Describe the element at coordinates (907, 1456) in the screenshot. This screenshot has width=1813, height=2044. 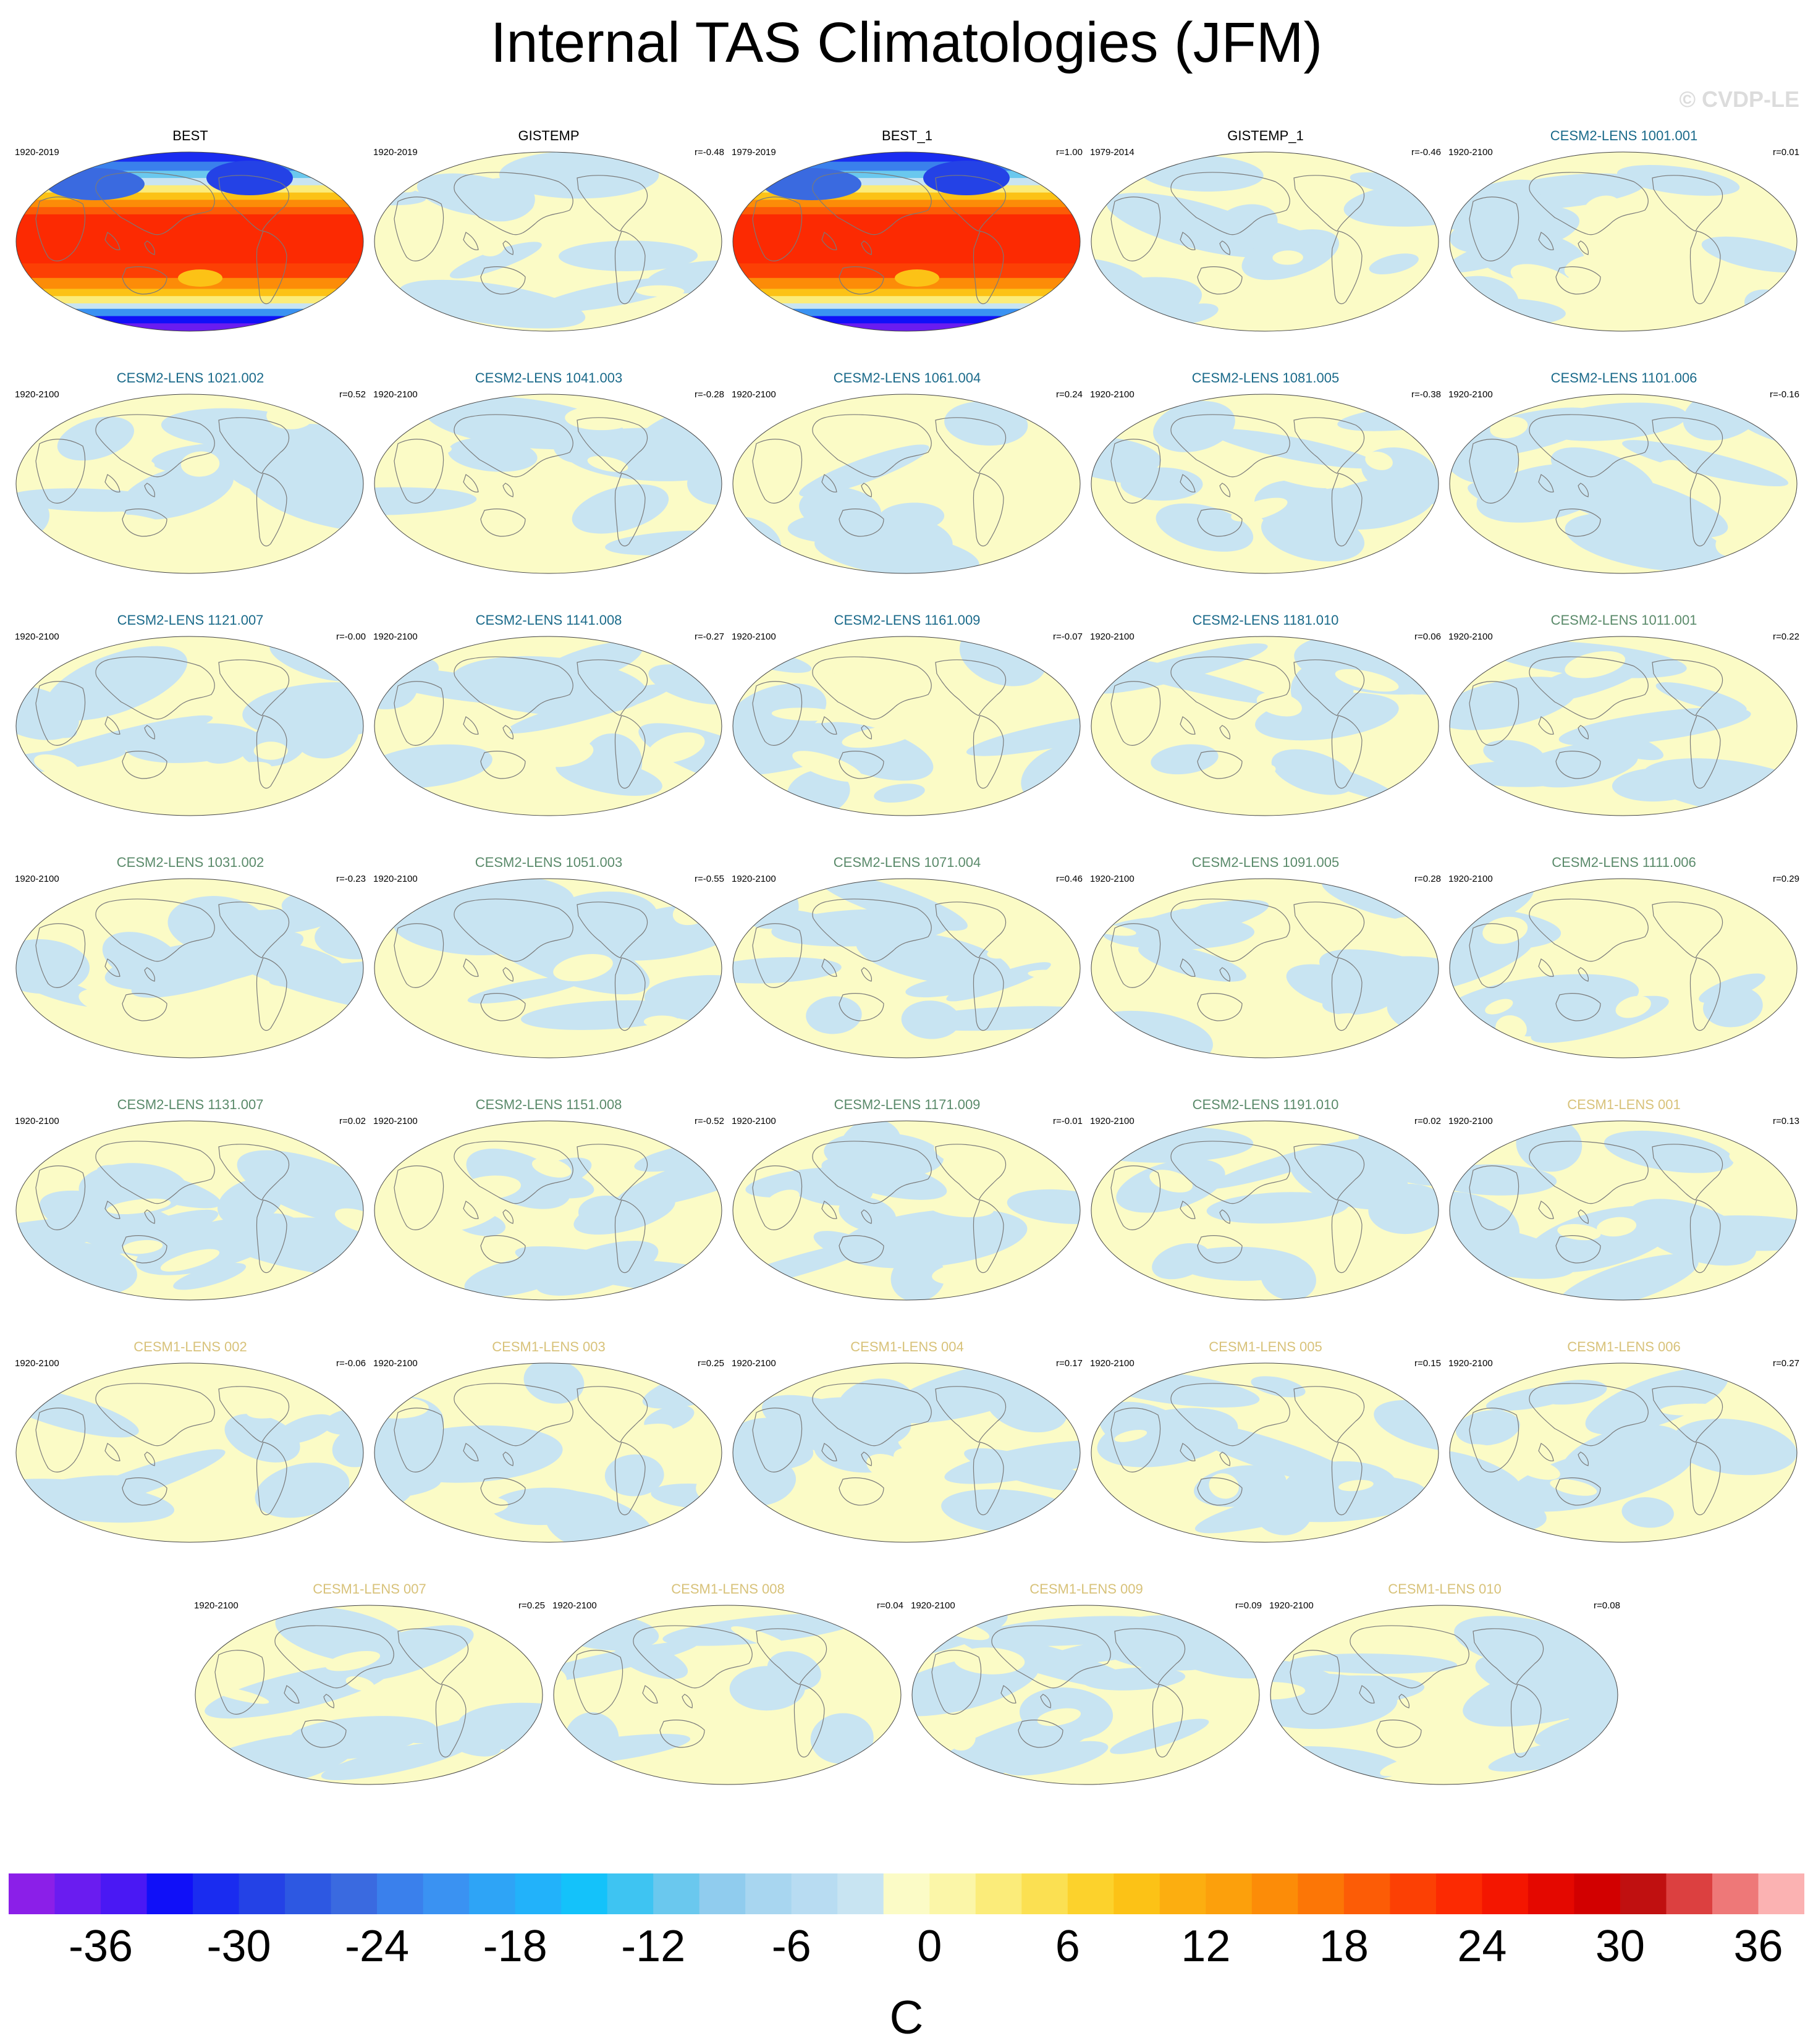
I see `map-panel: CESM1-LENS 004 1920-2100 r=0.17` at that location.